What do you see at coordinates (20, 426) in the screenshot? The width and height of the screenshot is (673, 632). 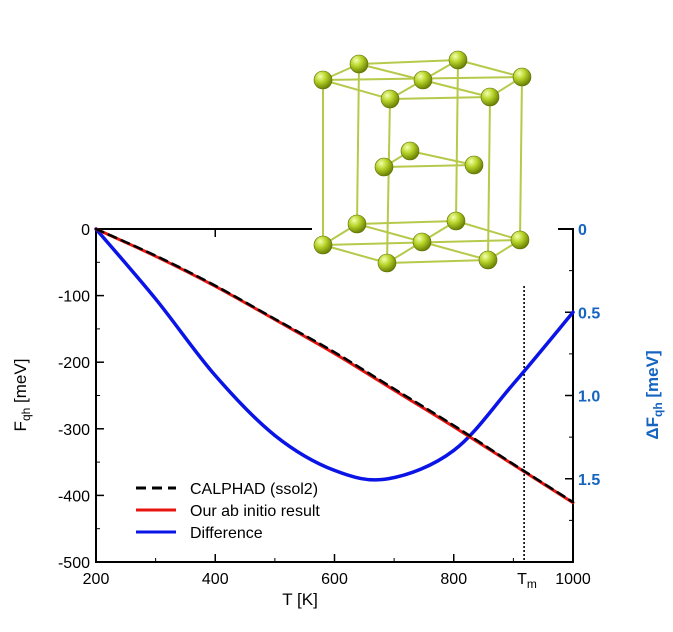 I see `y-axis-label: F` at bounding box center [20, 426].